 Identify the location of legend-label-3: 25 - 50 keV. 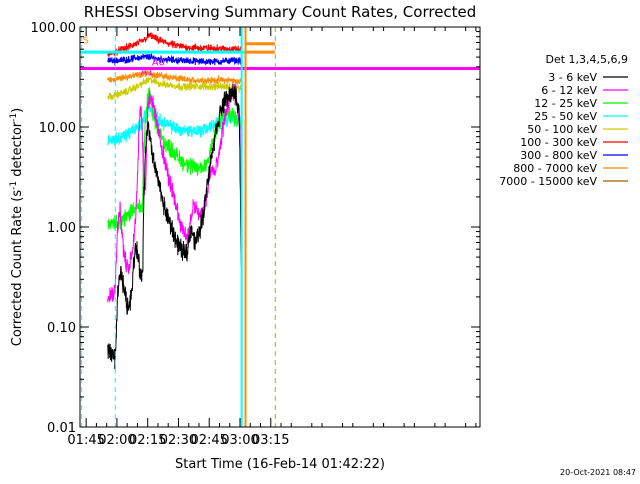
(565, 116).